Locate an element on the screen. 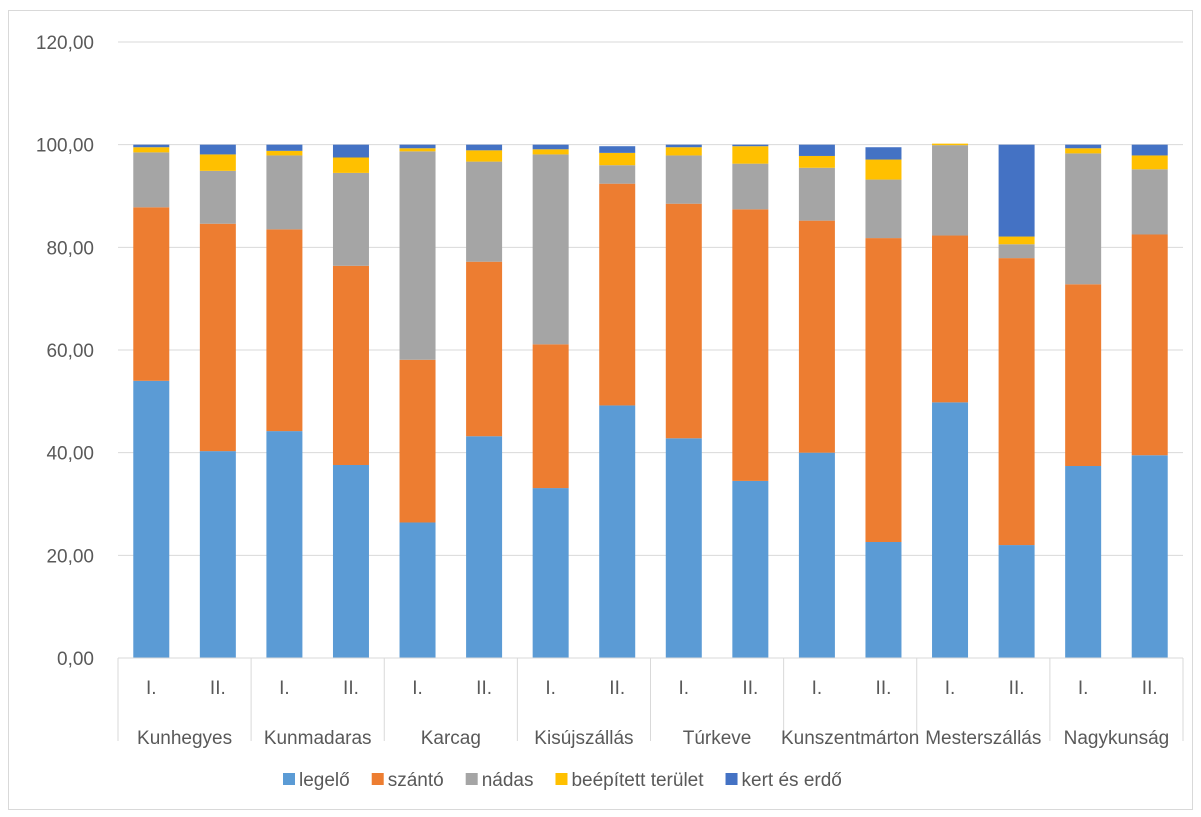 This screenshot has width=1201, height=817. y-axis-ticks: 0,00 20,00 40,00 60,00 80,00 100,00 120,00 is located at coordinates (65, 351).